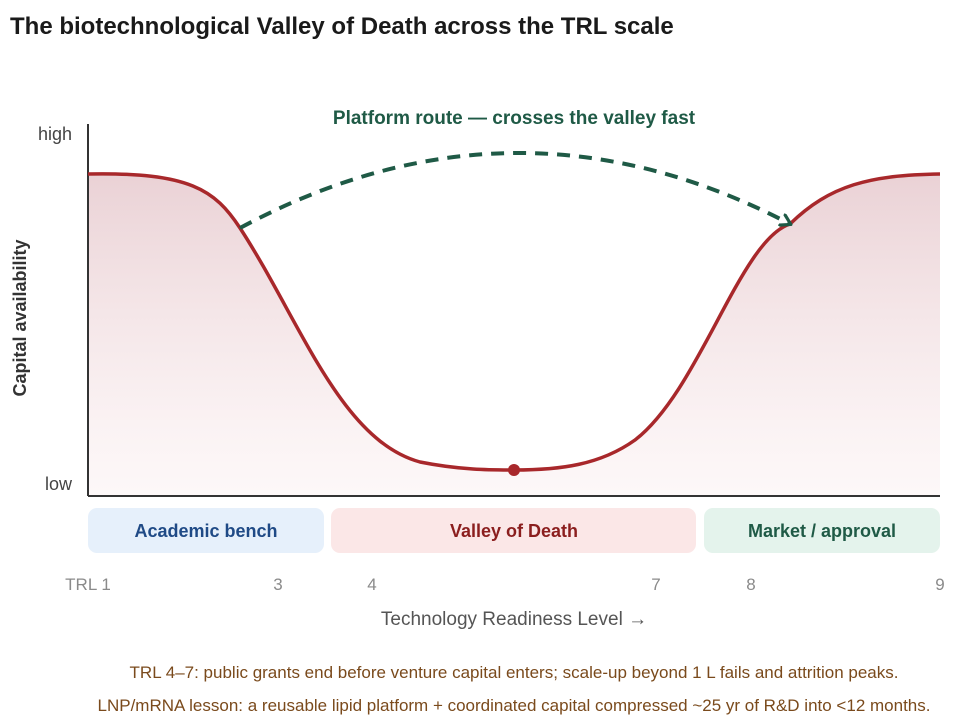 This screenshot has height=728, width=967. I want to click on zone-market-approval, so click(822, 530).